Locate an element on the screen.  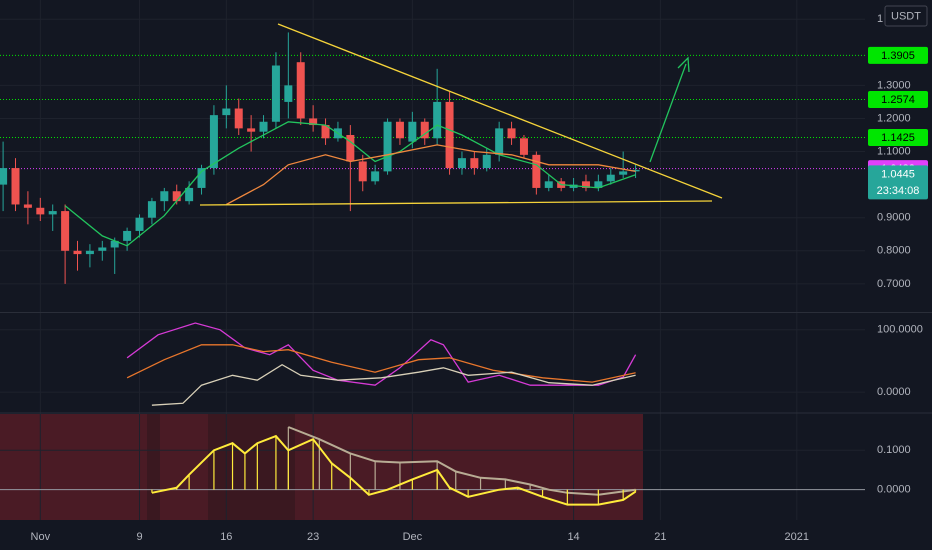
unit-box: USDT is located at coordinates (906, 16).